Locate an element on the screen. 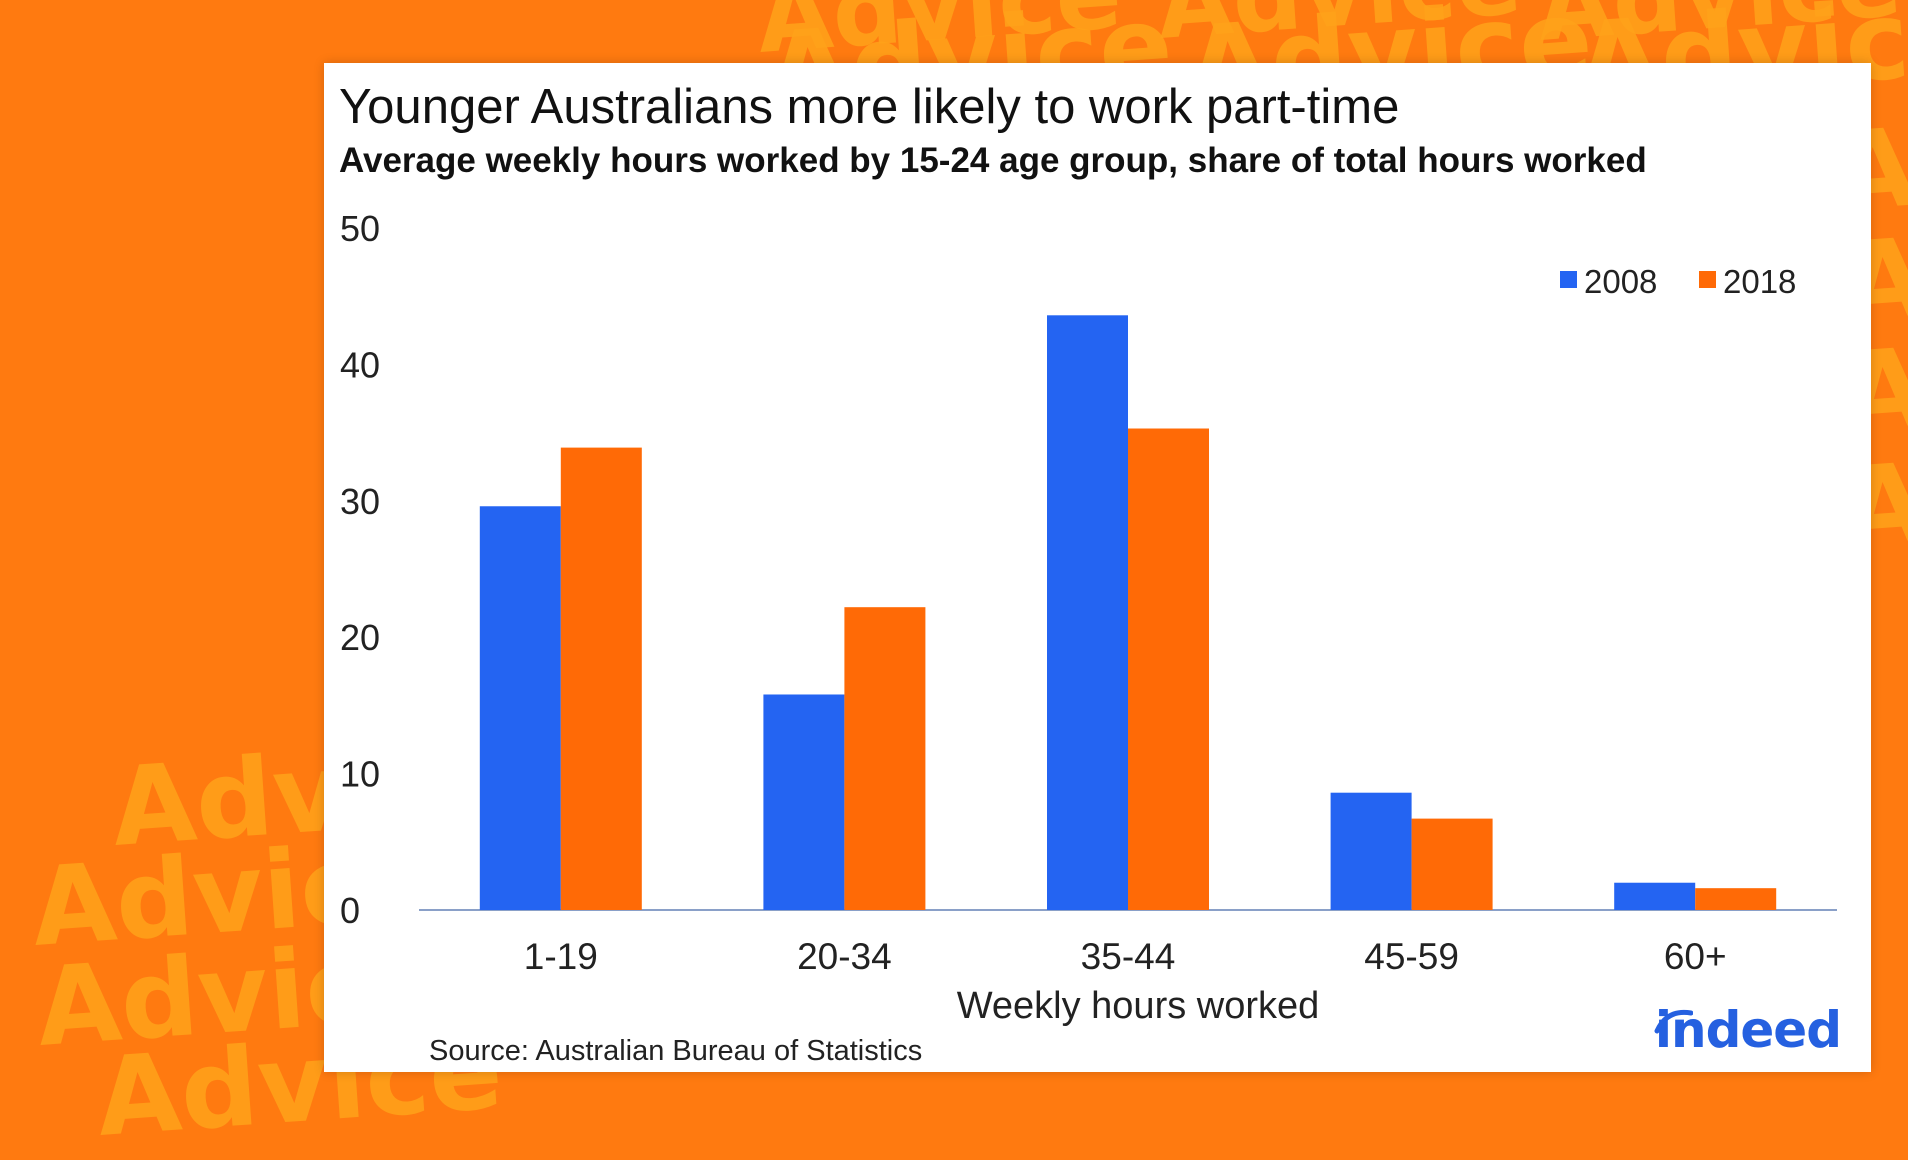  y-tick-label-20: 20 is located at coordinates (360, 637).